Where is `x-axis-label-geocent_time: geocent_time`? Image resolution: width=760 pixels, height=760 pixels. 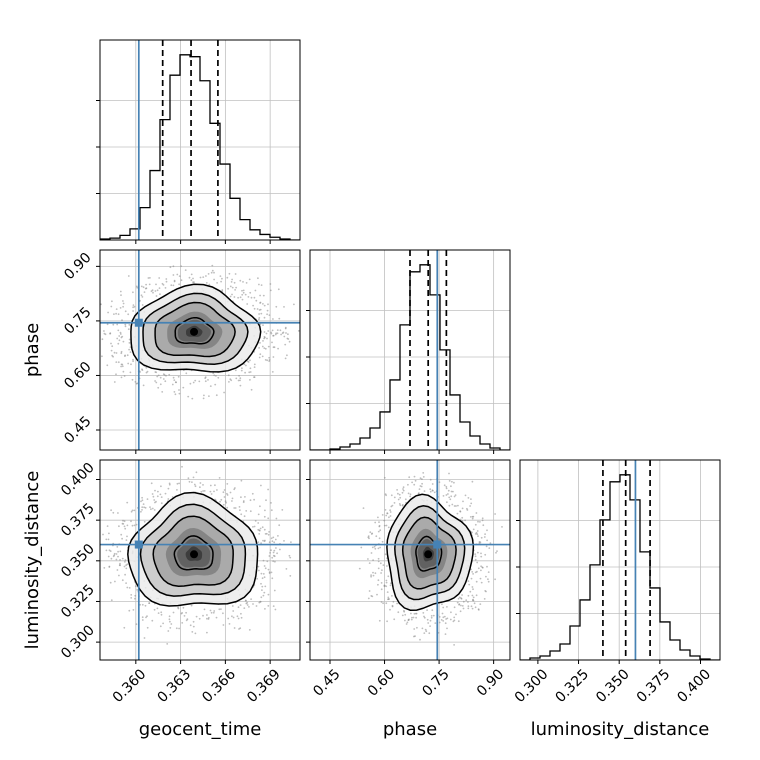
x-axis-label-geocent_time: geocent_time is located at coordinates (200, 729).